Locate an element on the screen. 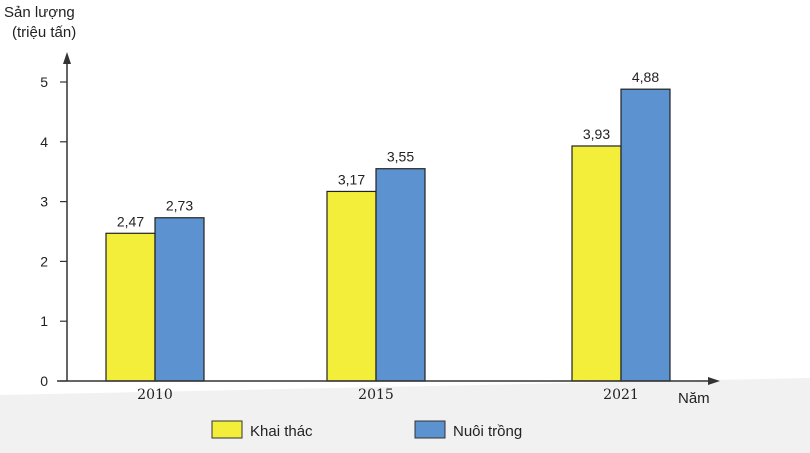 This screenshot has width=810, height=453. y-tick-label: 4 is located at coordinates (44, 142).